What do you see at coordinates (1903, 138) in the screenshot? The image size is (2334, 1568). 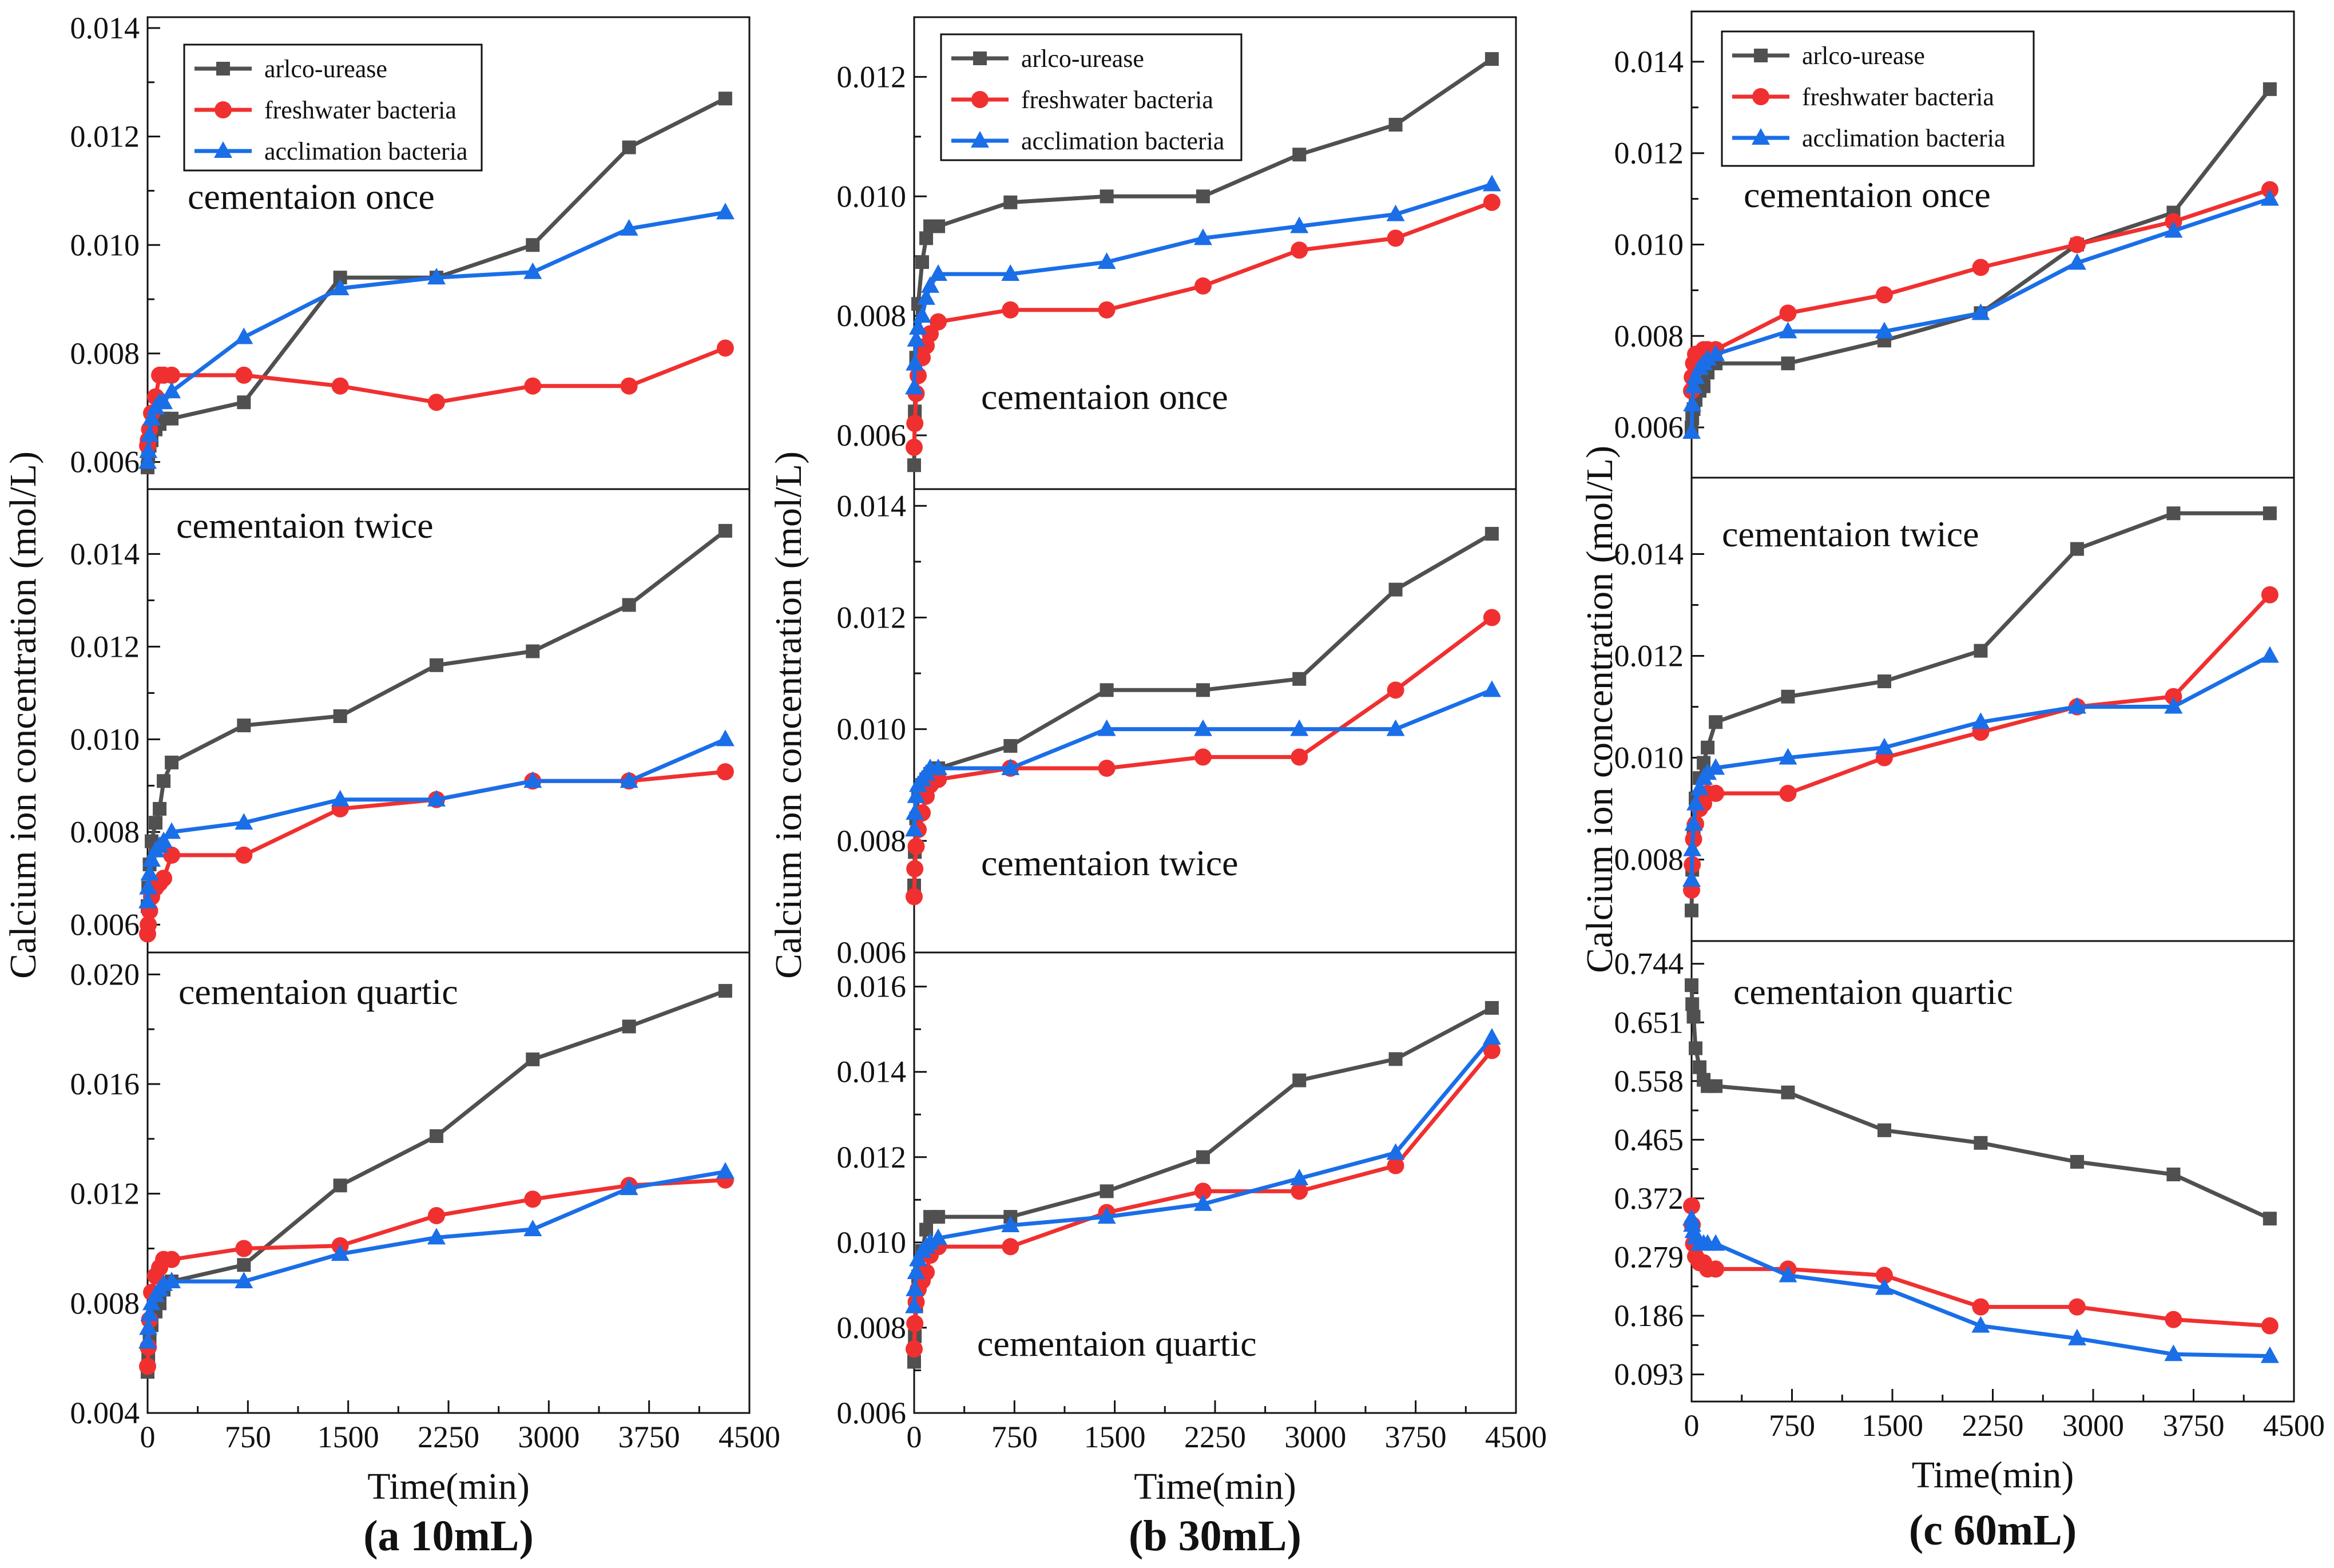 I see `legend-label: acclimation bacteria` at bounding box center [1903, 138].